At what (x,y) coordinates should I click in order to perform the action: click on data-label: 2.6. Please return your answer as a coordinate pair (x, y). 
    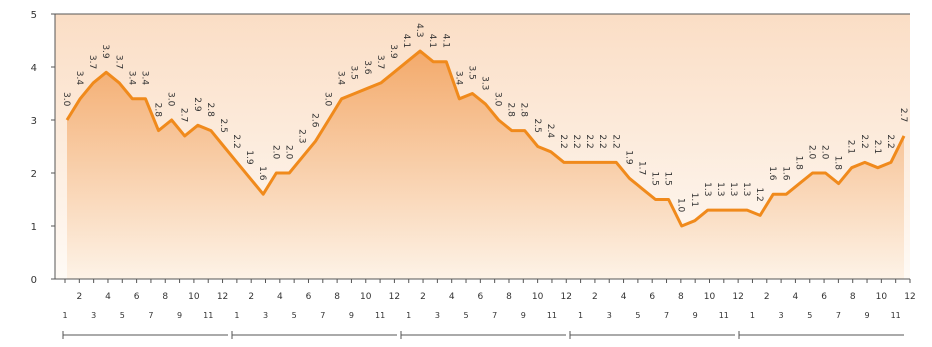
    Looking at the image, I should click on (315, 120).